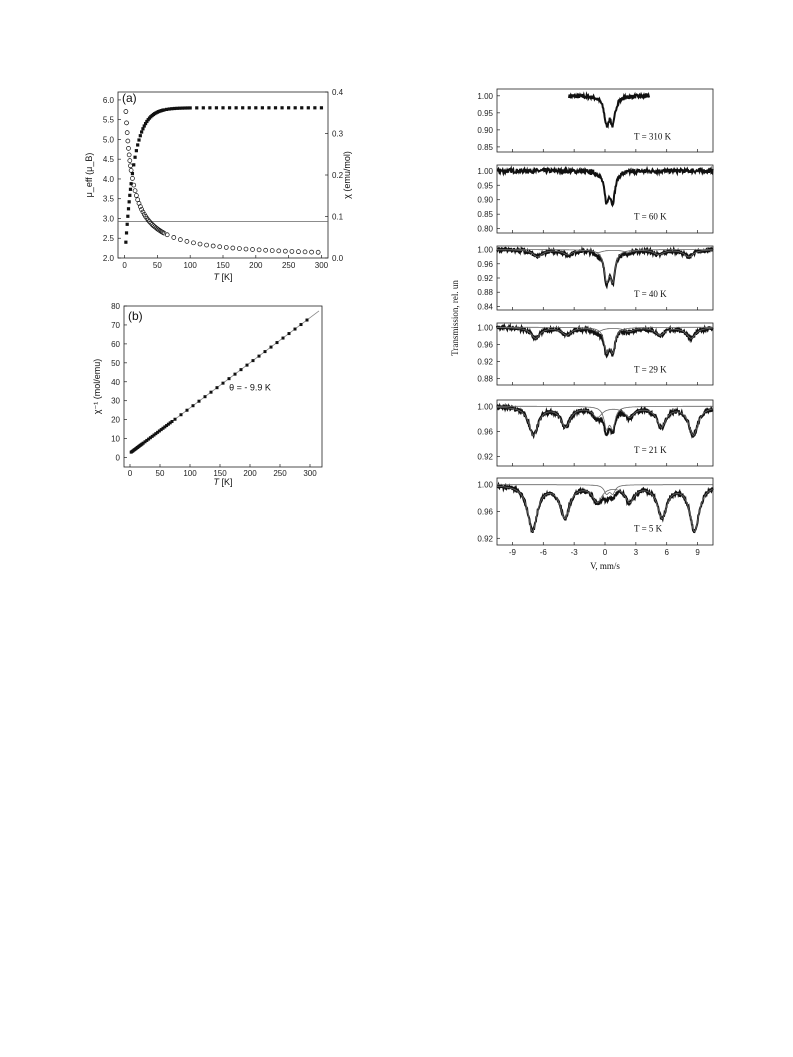 The height and width of the screenshot is (1057, 793). What do you see at coordinates (650, 294) in the screenshot?
I see `mossbauer-temperature-label: T = 40 K` at bounding box center [650, 294].